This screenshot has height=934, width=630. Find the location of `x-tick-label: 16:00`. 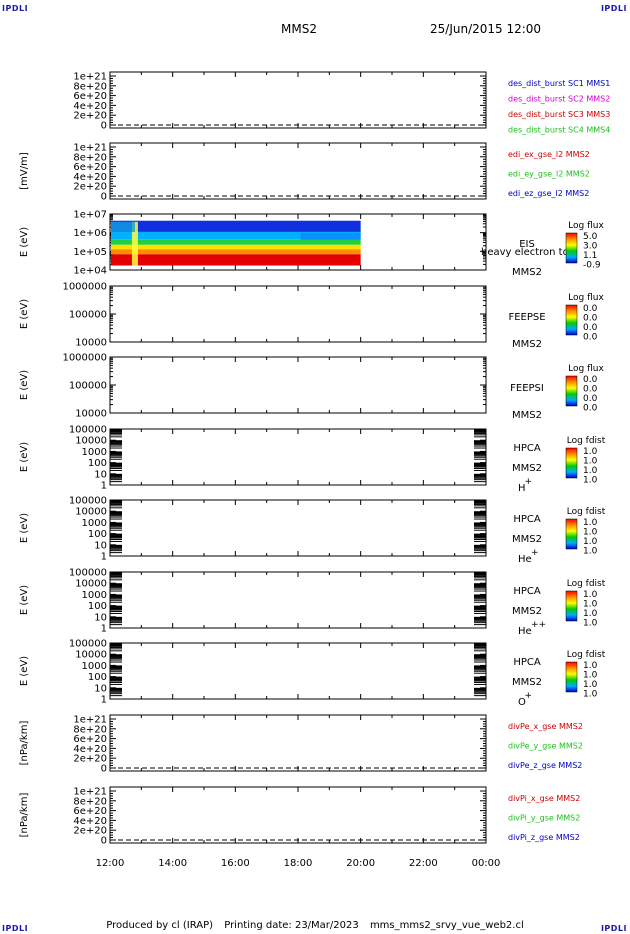

x-tick-label: 16:00 is located at coordinates (235, 863).